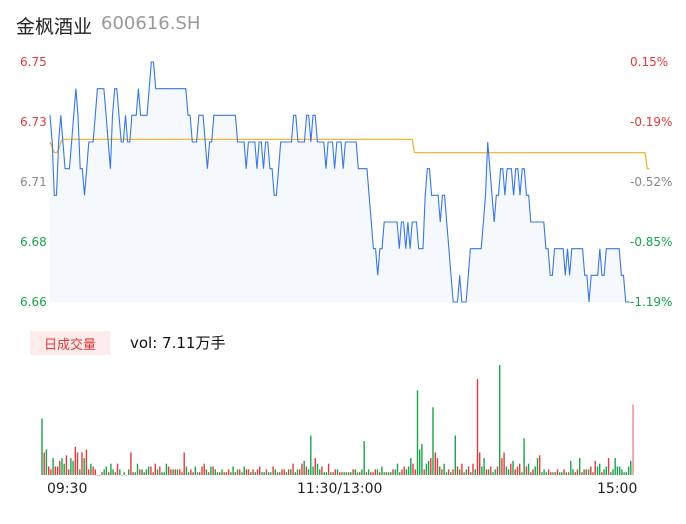 This screenshot has height=524, width=686. Describe the element at coordinates (649, 62) in the screenshot. I see `pct-tick-label: 0.15%` at that location.